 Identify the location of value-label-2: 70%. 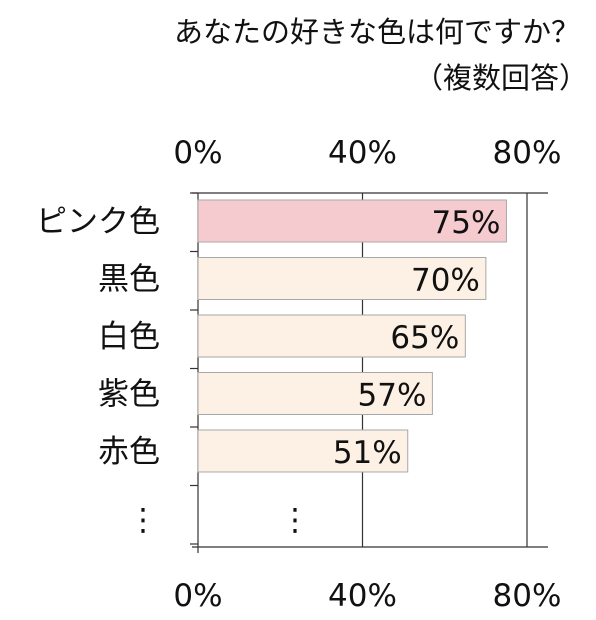
(445, 281).